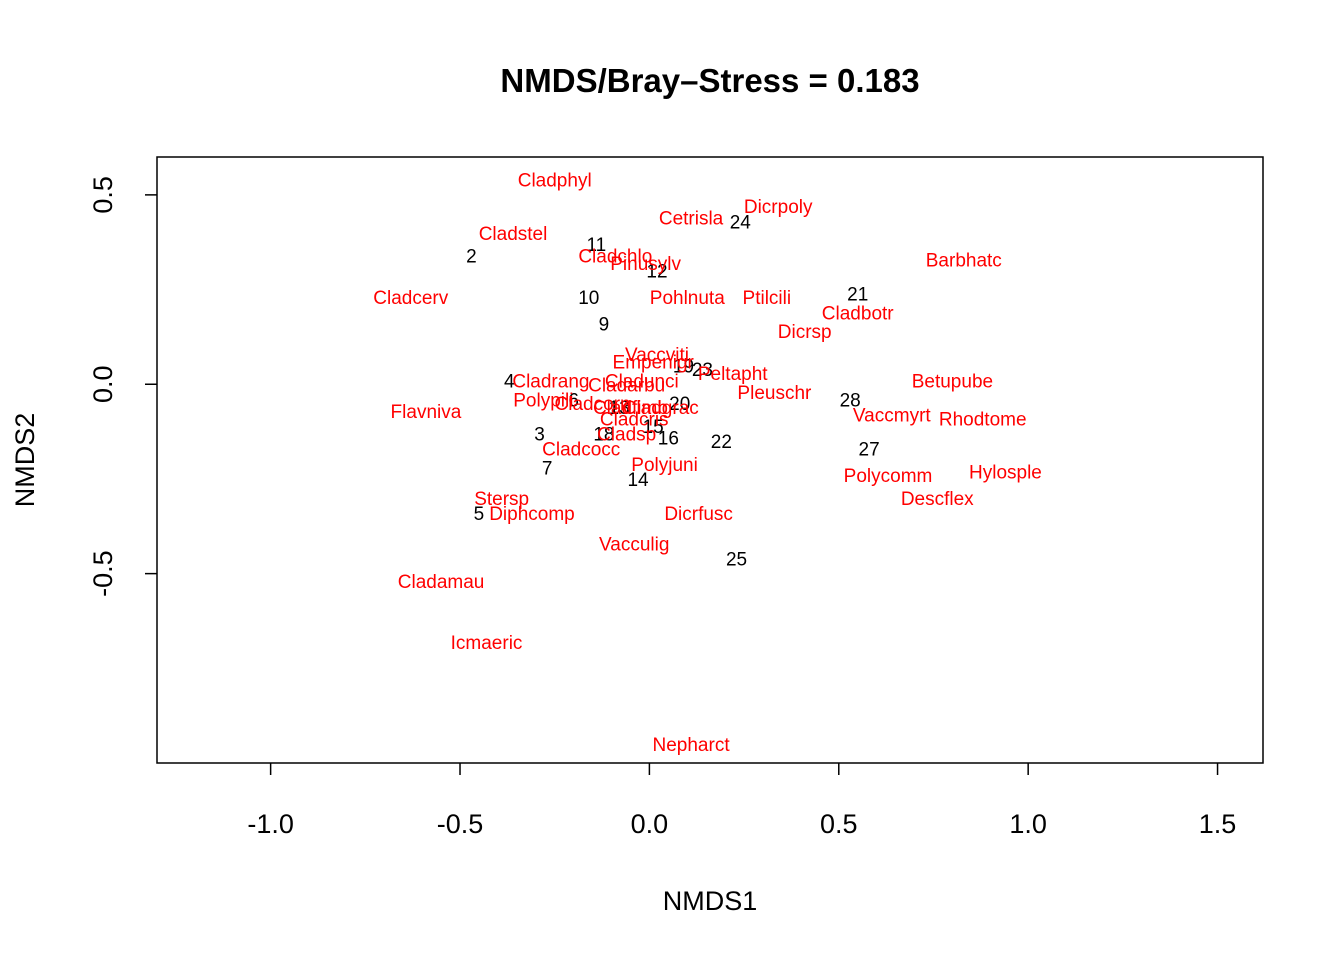 The image size is (1344, 960). I want to click on x-tick-label: -1.0, so click(270, 824).